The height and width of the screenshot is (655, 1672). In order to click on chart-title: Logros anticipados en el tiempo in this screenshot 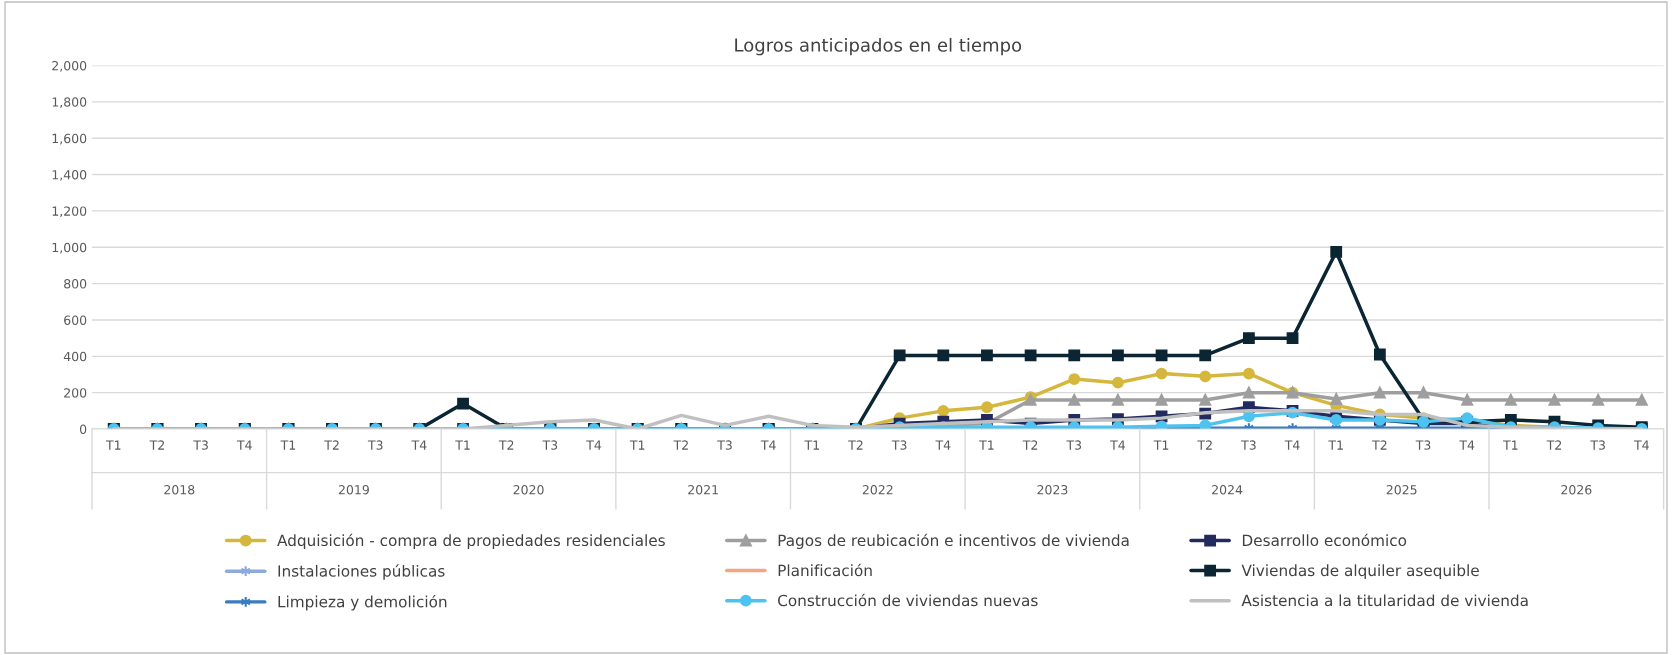, I will do `click(878, 46)`.